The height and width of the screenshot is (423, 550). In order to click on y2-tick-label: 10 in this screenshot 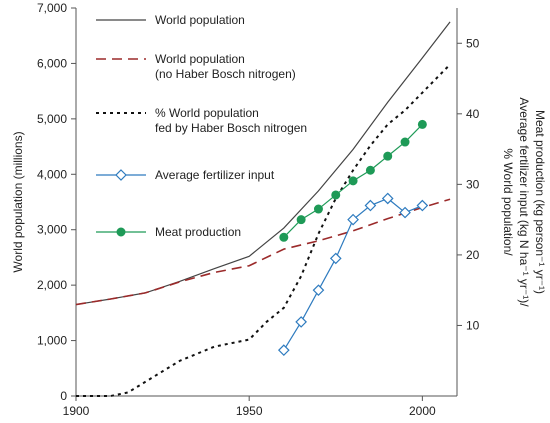, I will do `click(473, 325)`.